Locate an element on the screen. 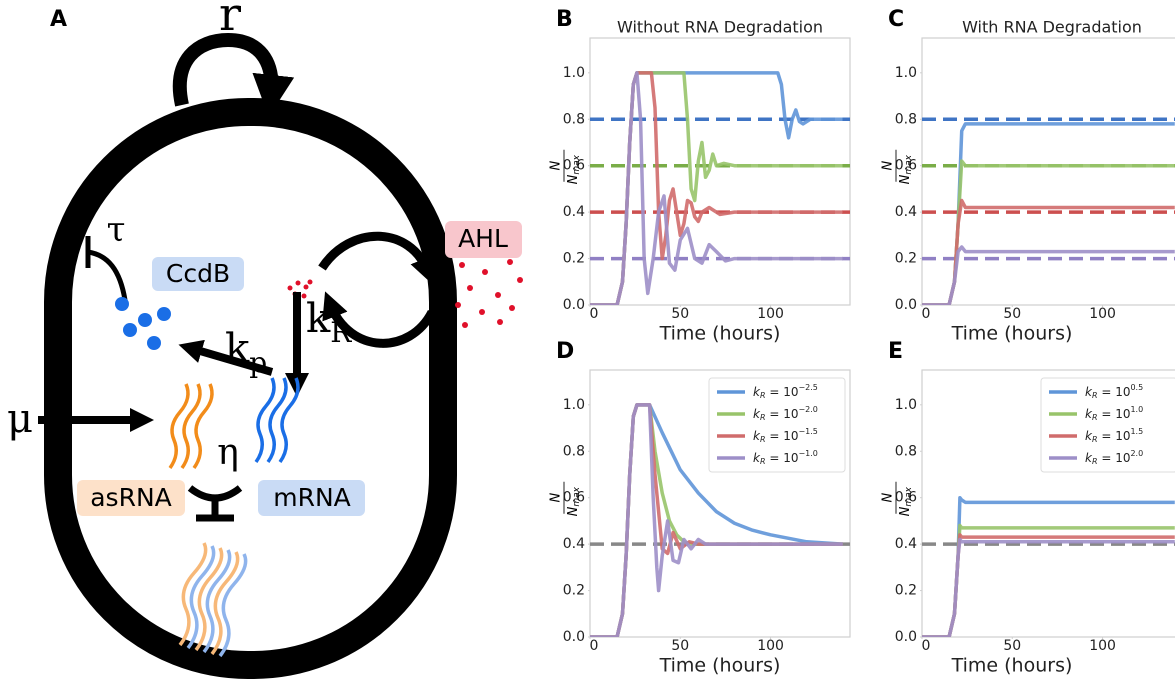 The image size is (1175, 685). legend-text-part: −1.0 is located at coordinates (807, 453).